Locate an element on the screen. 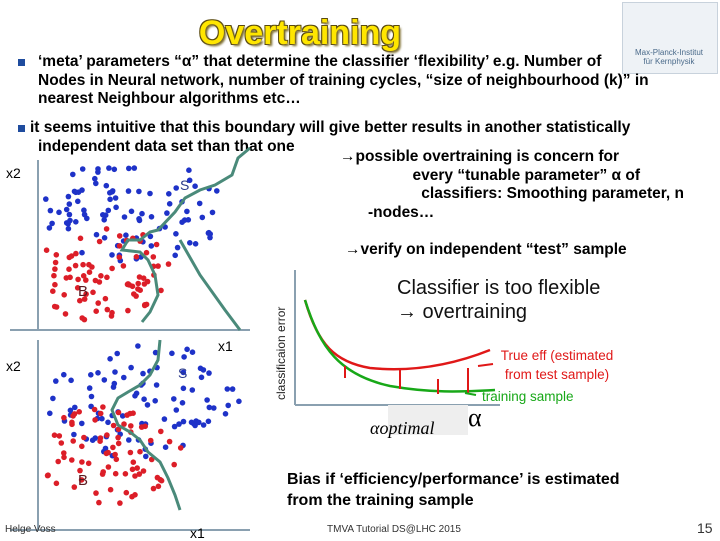 This screenshot has height=541, width=720. alpha-axis-label: α is located at coordinates (475, 417).